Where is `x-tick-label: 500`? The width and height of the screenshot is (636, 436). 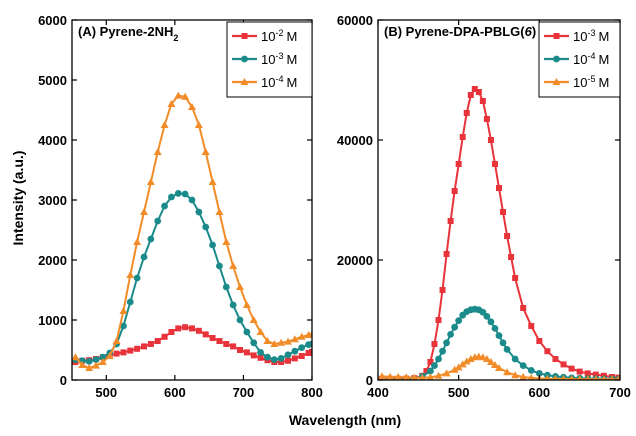
x-tick-label: 500 is located at coordinates (106, 392).